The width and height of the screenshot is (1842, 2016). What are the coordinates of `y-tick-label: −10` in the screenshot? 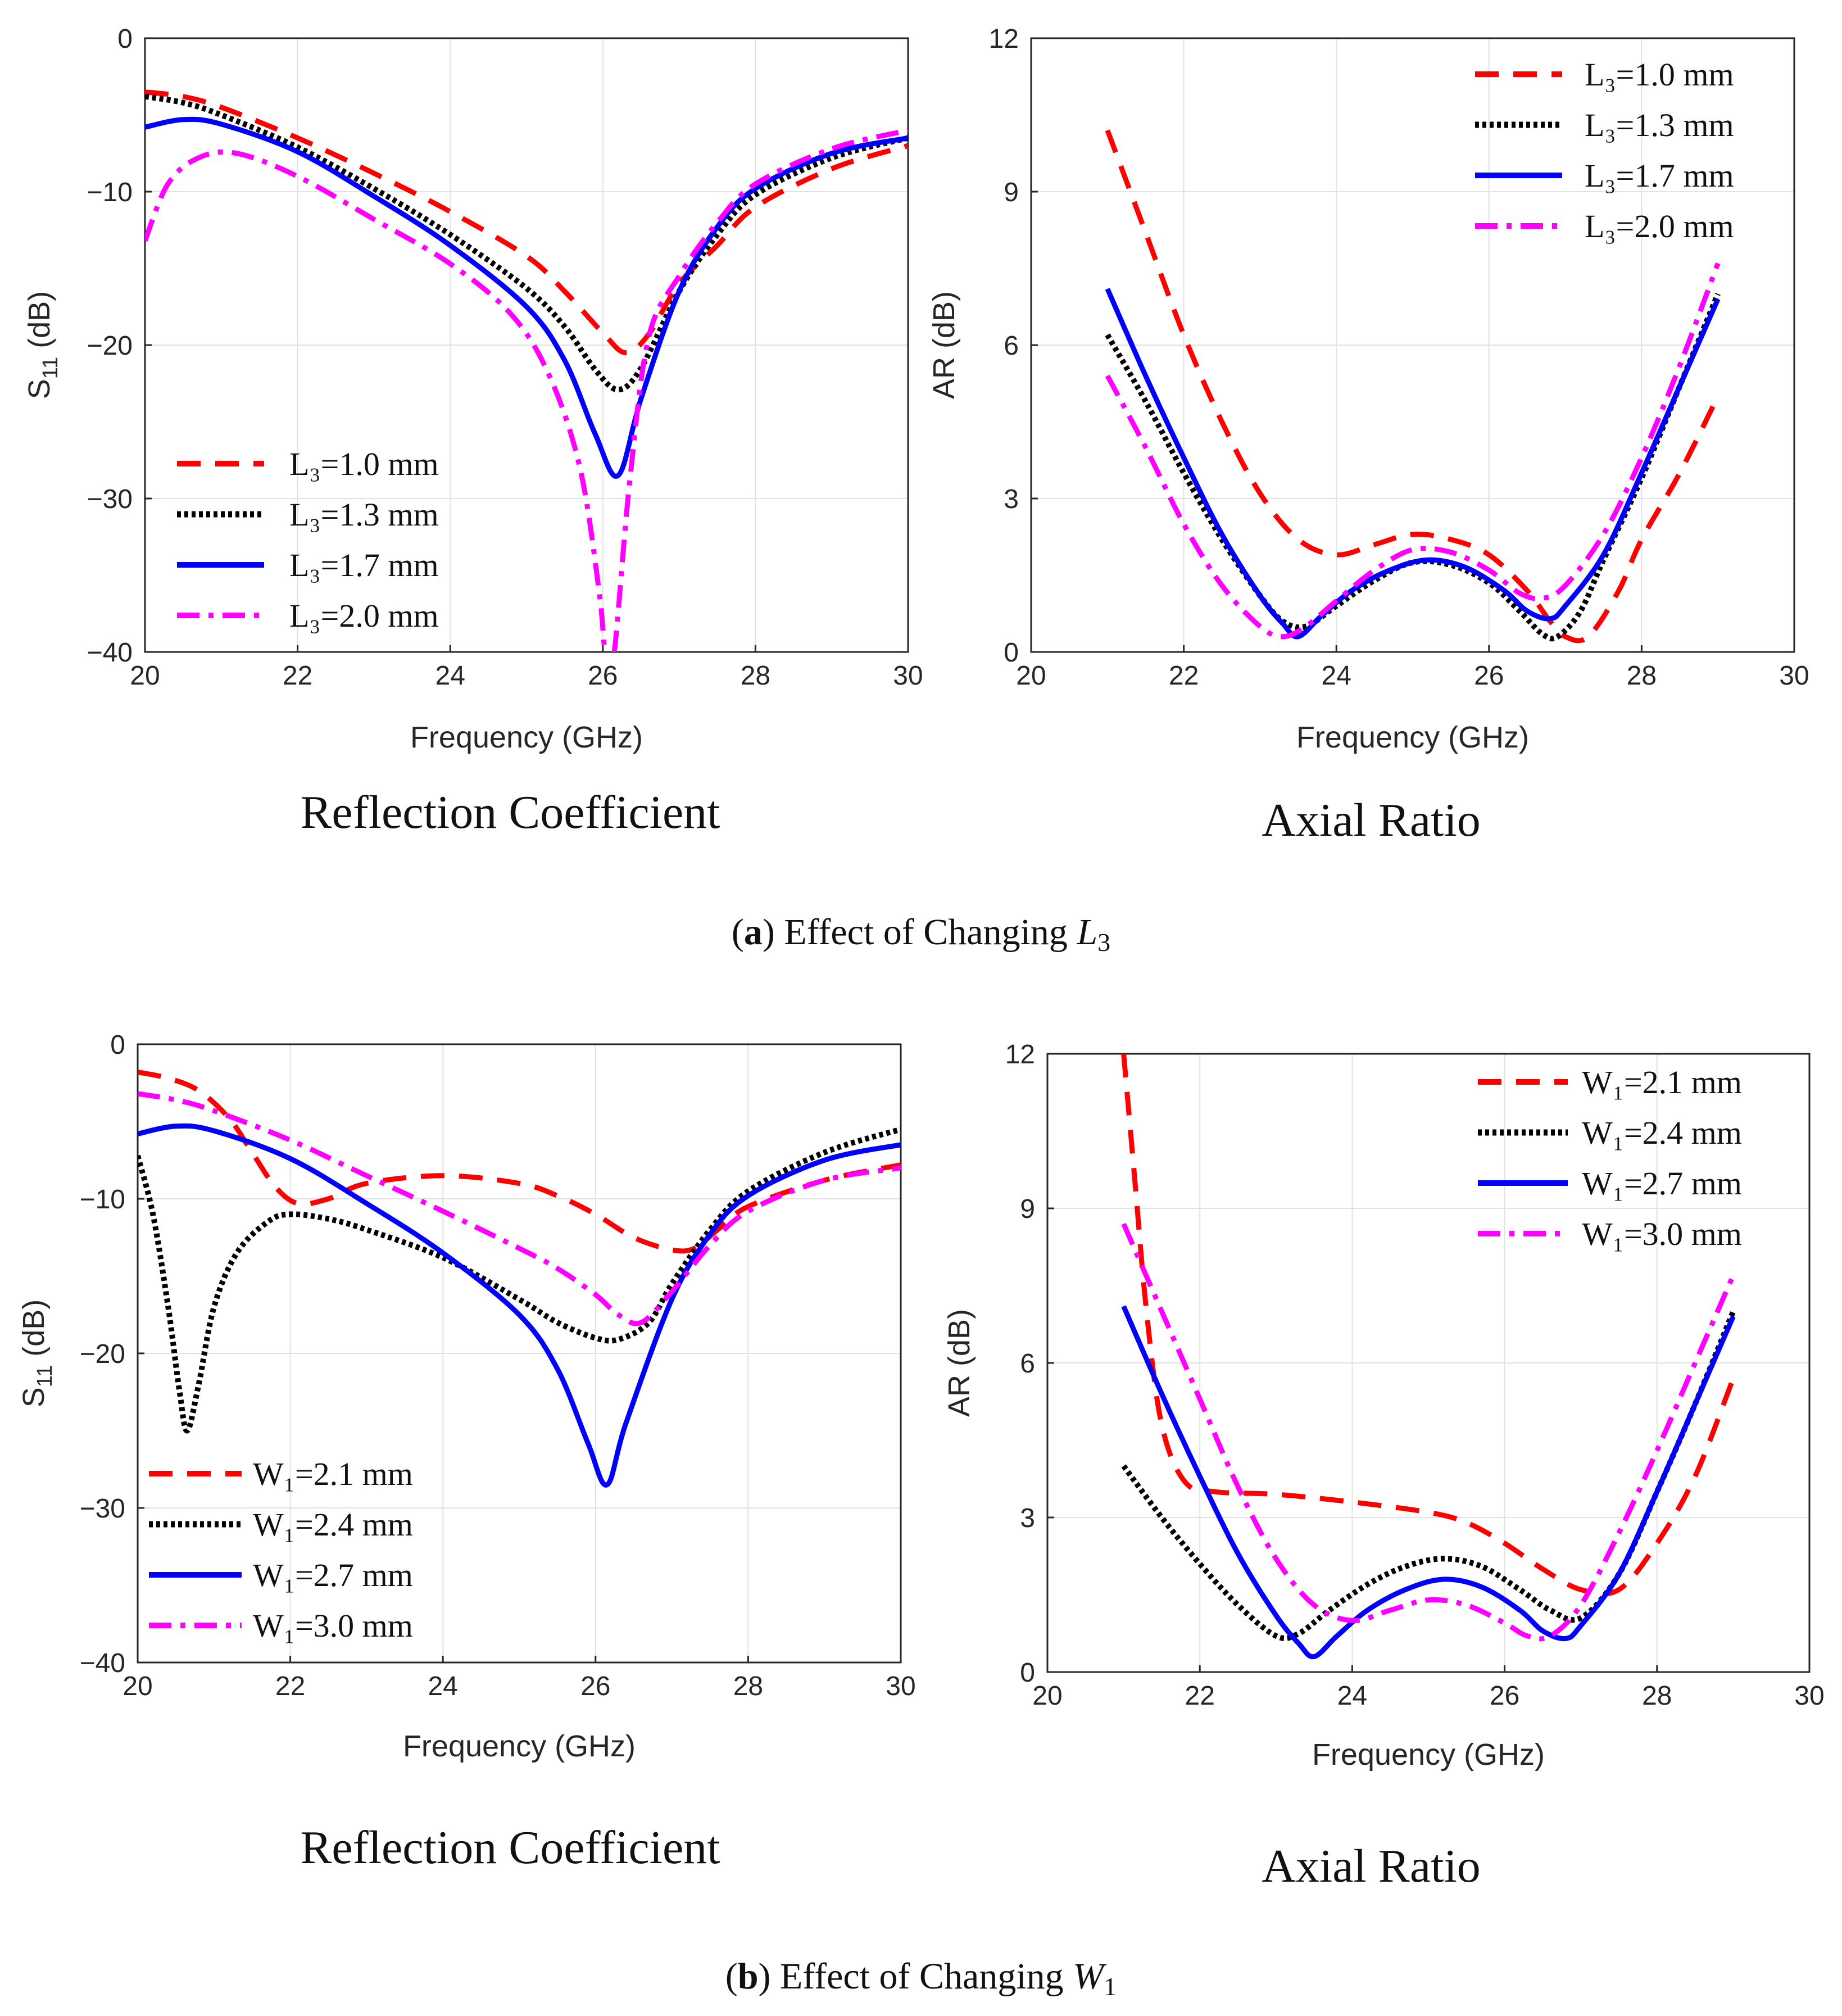 It's located at (110, 192).